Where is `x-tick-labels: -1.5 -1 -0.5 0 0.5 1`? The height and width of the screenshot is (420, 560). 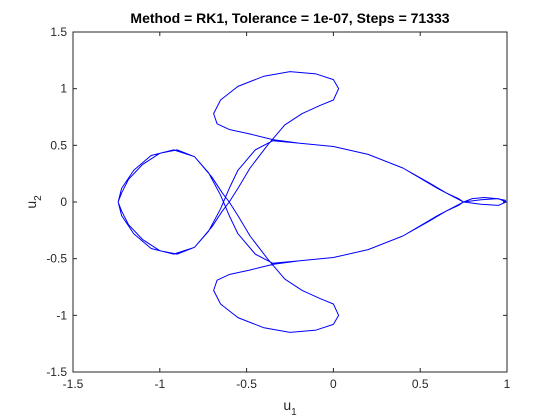 x-tick-labels: -1.5 -1 -0.5 0 0.5 1 is located at coordinates (287, 384).